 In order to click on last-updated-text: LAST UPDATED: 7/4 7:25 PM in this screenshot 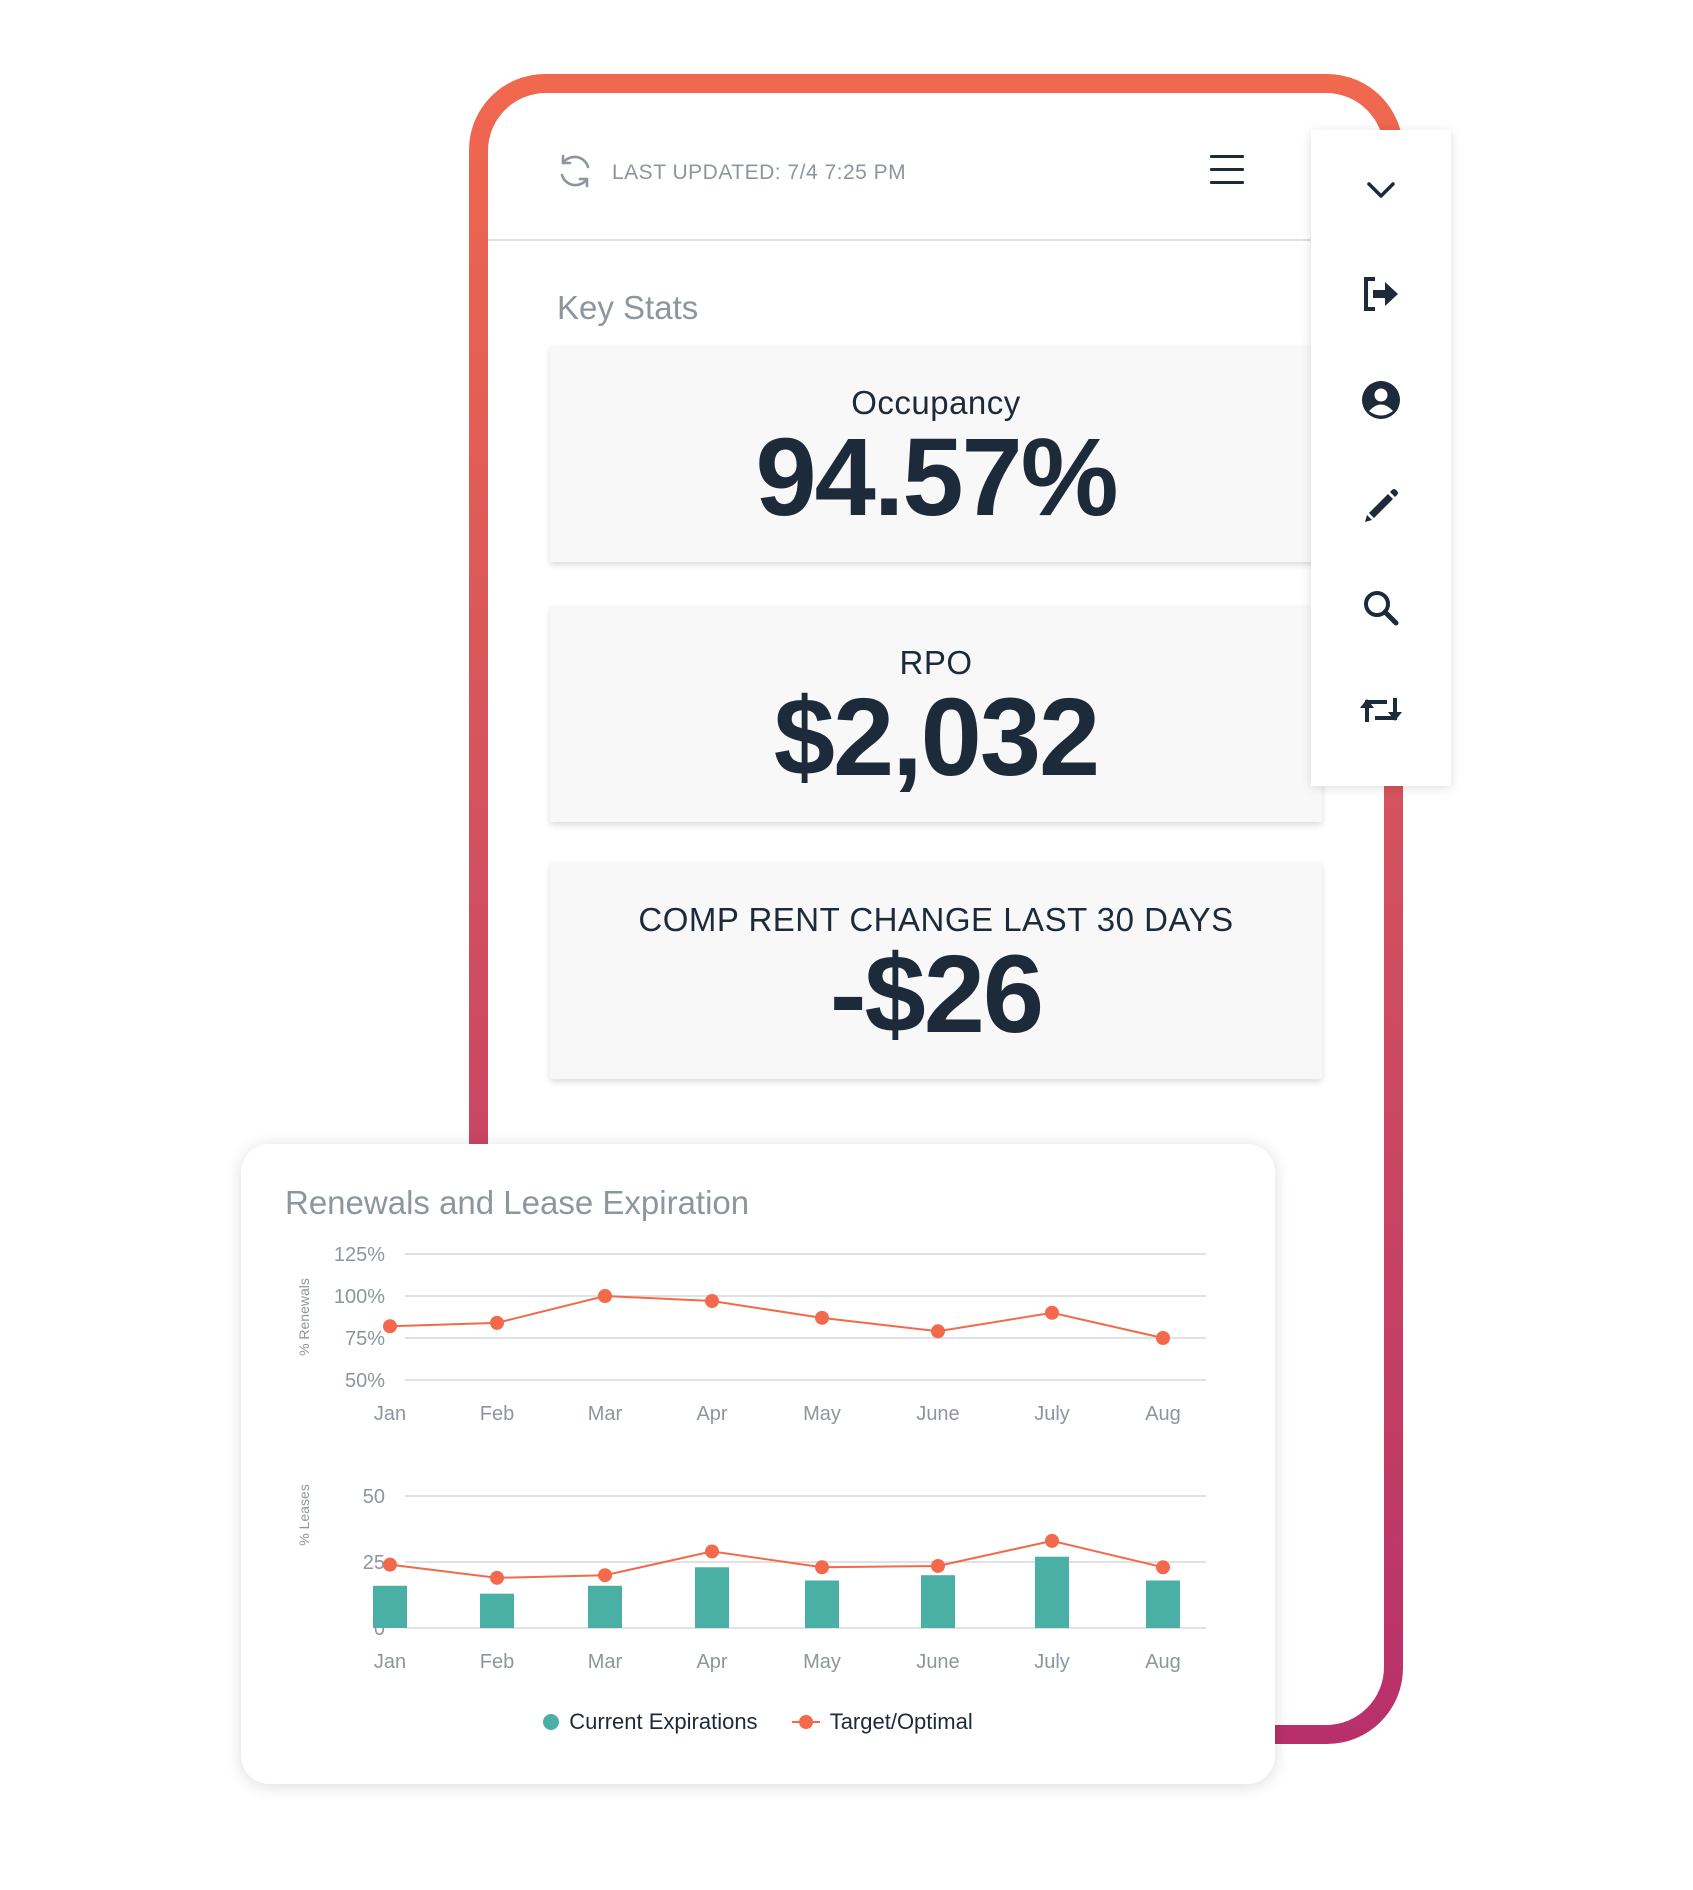, I will do `click(759, 172)`.